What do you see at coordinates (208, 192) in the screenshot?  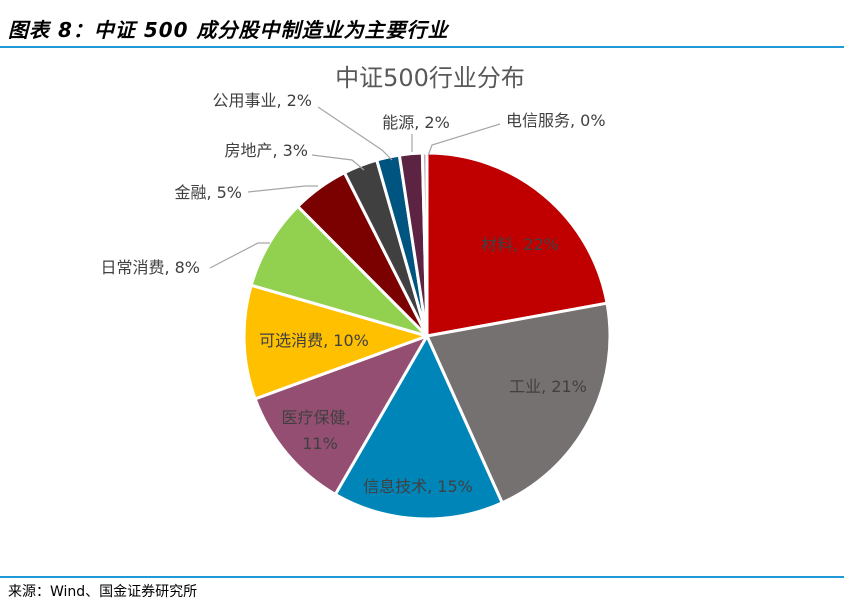 I see `label-financials: 金融, 5%` at bounding box center [208, 192].